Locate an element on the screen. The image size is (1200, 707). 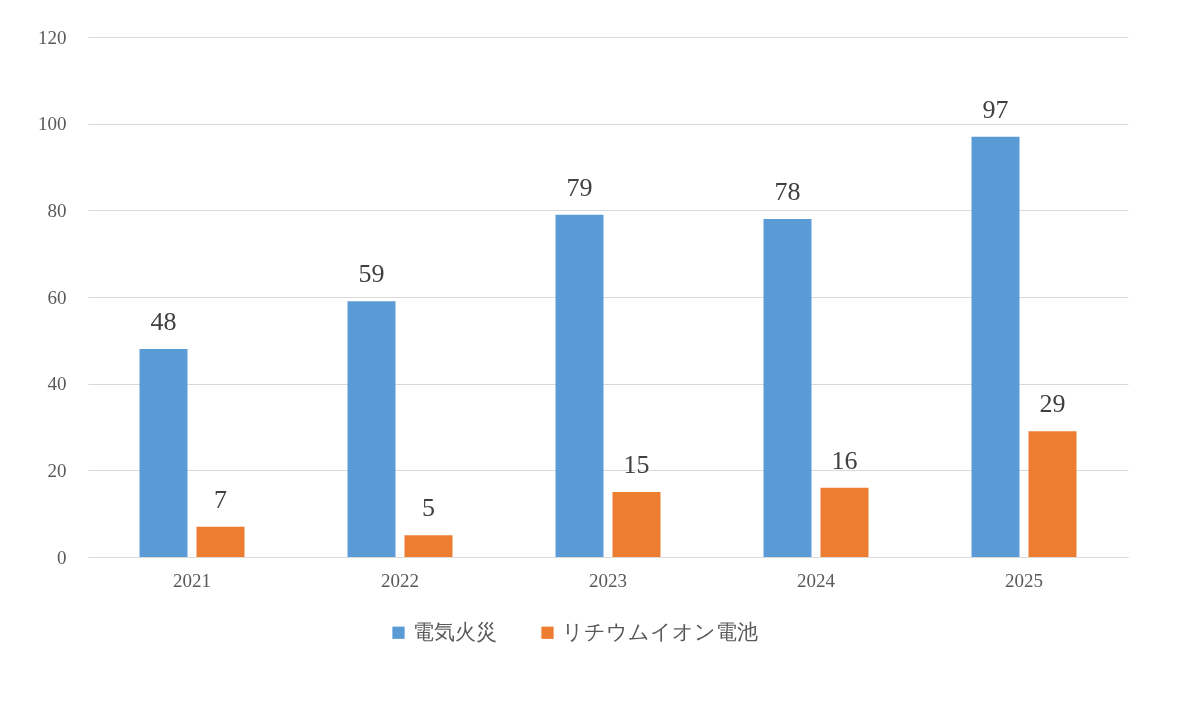
x-tick-label: 2025 is located at coordinates (1024, 580).